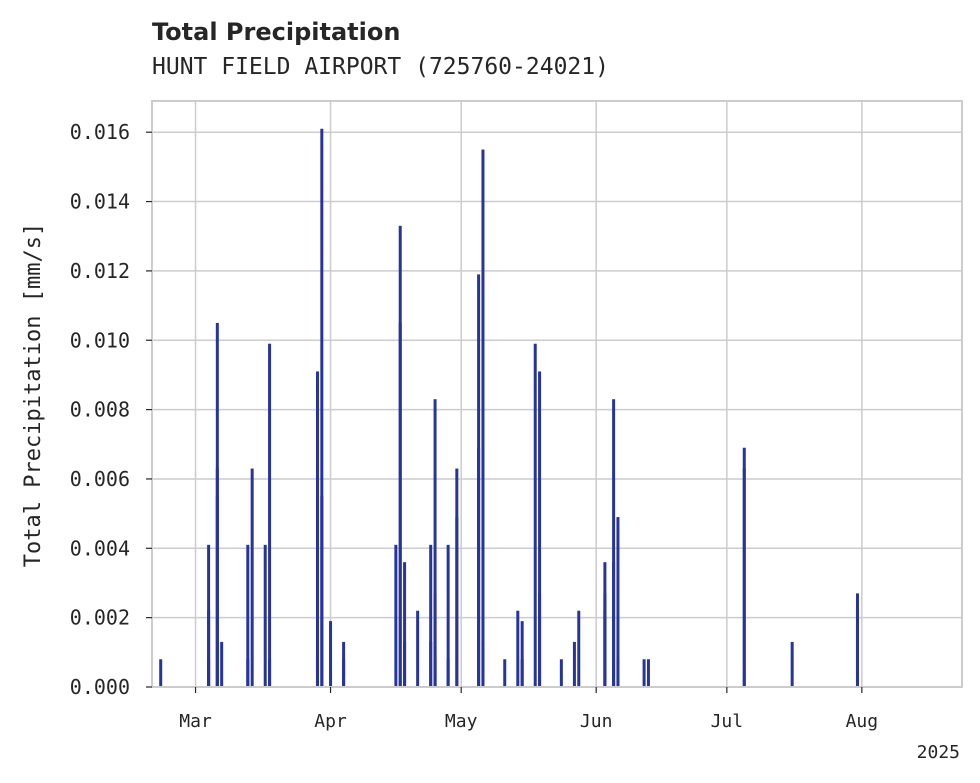 The height and width of the screenshot is (783, 980). What do you see at coordinates (100, 548) in the screenshot?
I see `y-tick-label: 0.004` at bounding box center [100, 548].